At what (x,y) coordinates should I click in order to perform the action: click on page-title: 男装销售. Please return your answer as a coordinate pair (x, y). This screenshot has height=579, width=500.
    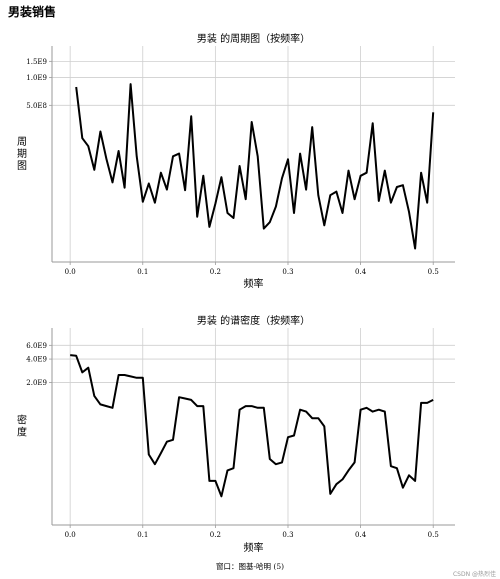
    Looking at the image, I should click on (32, 12).